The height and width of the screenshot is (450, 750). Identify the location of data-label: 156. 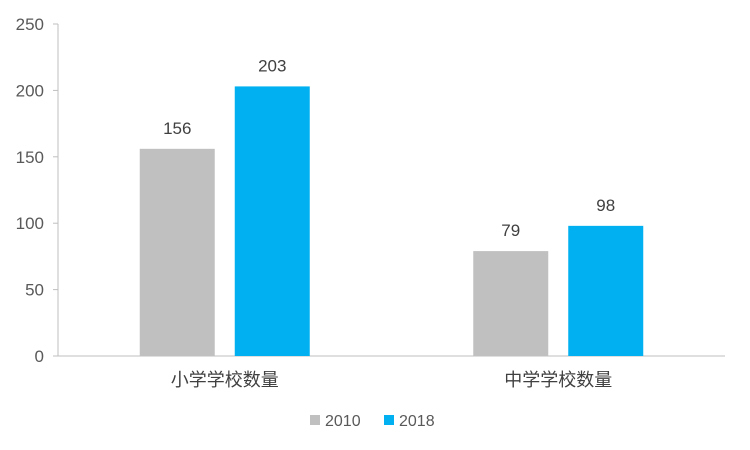
(177, 128).